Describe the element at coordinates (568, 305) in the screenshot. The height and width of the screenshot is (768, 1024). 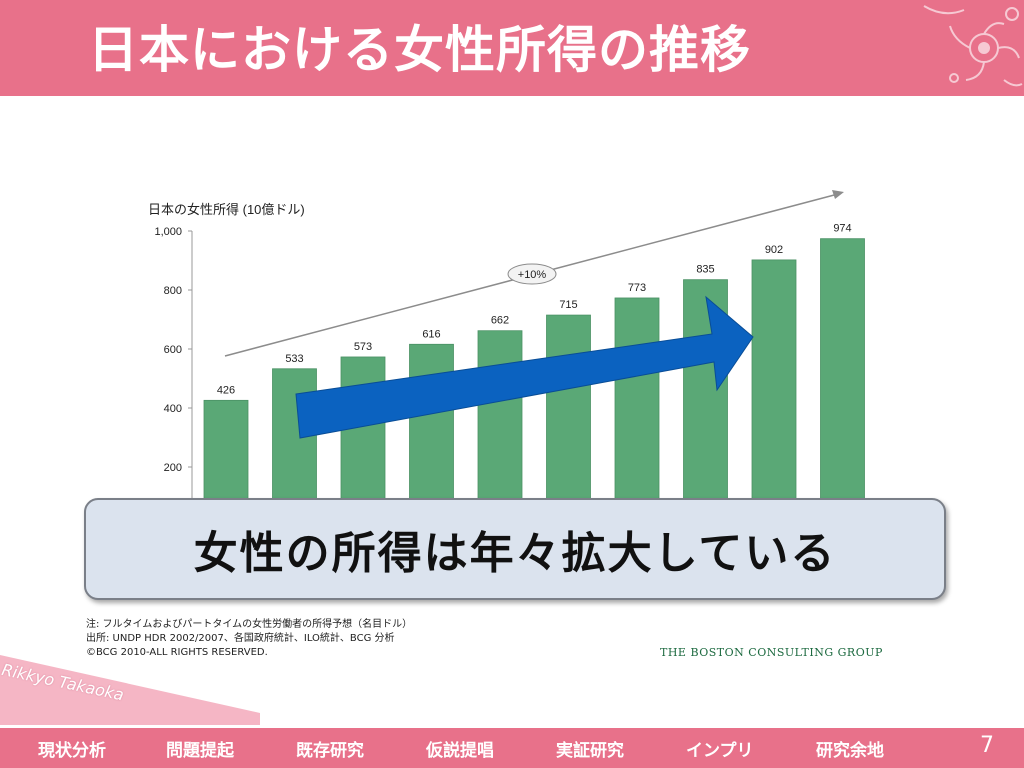
I see `bar-value-label: 715` at that location.